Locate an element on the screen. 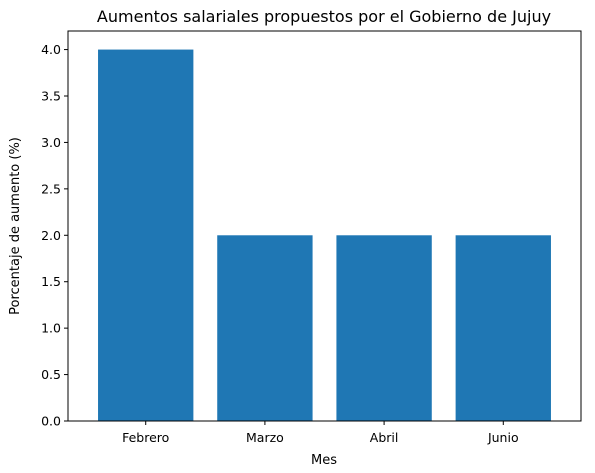 This screenshot has width=595, height=473. y-tick-label: 4.0 is located at coordinates (51, 49).